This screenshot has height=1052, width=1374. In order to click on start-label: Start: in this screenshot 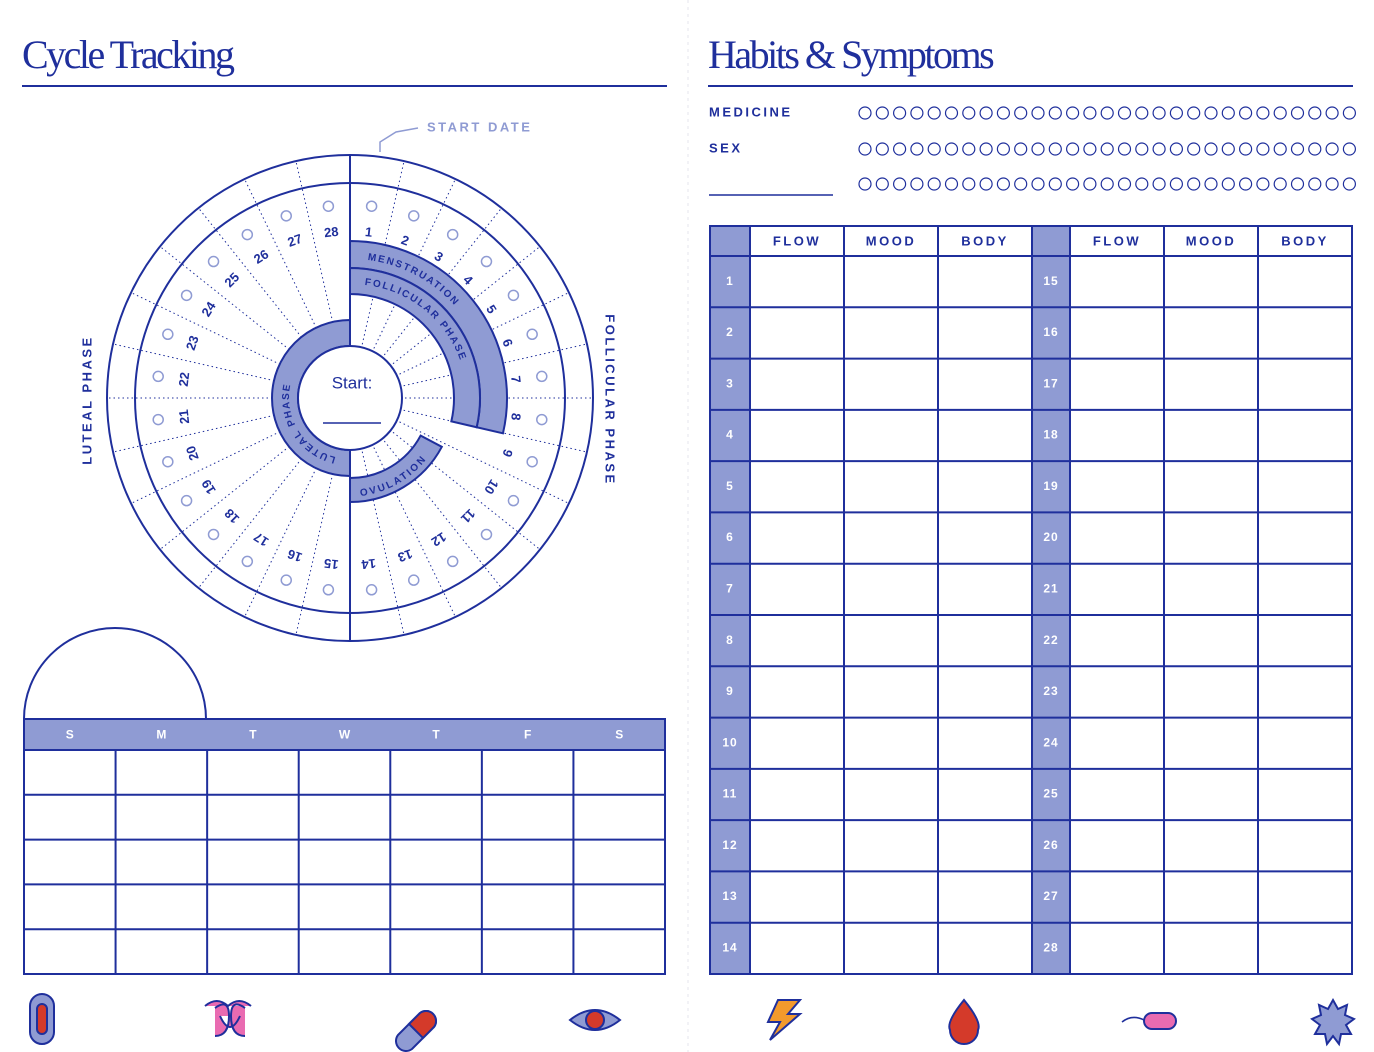, I will do `click(352, 382)`.